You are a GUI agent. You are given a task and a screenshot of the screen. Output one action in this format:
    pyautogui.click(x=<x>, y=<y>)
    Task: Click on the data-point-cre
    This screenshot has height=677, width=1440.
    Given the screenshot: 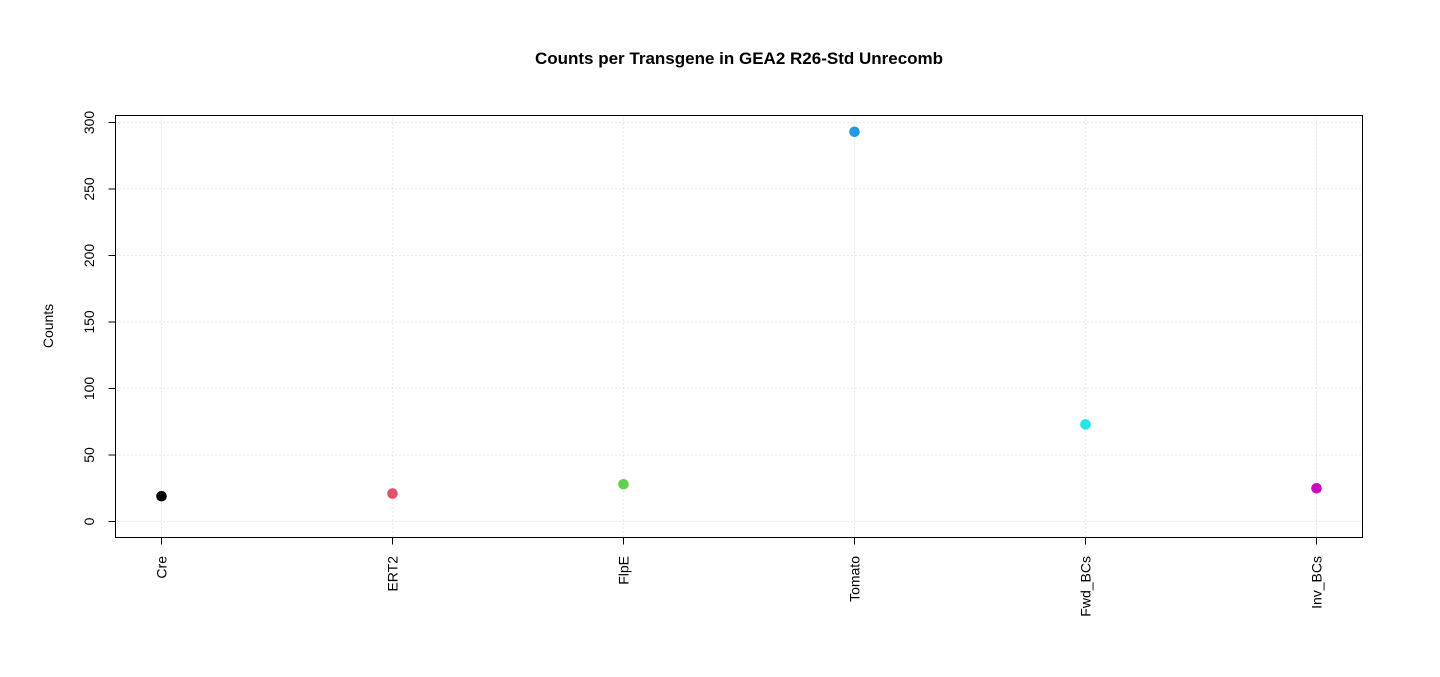 What is the action you would take?
    pyautogui.click(x=161, y=496)
    